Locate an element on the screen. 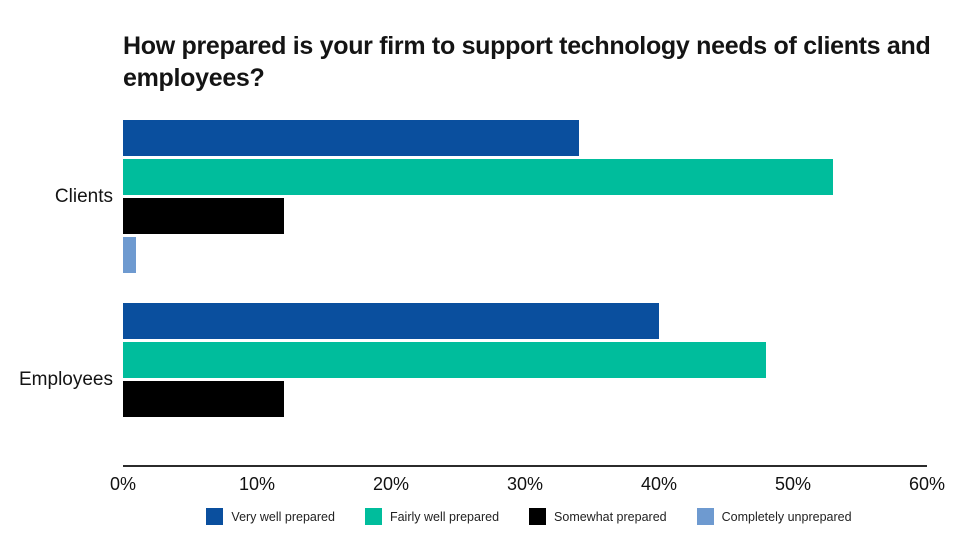 This screenshot has height=550, width=978. legend-label: Somewhat prepared is located at coordinates (610, 516).